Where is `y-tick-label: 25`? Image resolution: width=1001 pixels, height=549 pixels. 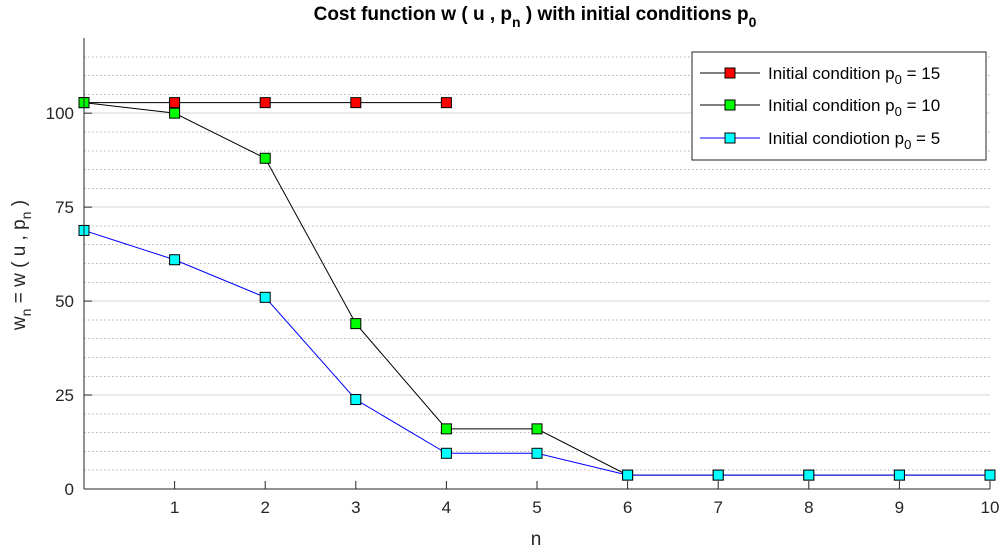
y-tick-label: 25 is located at coordinates (64, 395).